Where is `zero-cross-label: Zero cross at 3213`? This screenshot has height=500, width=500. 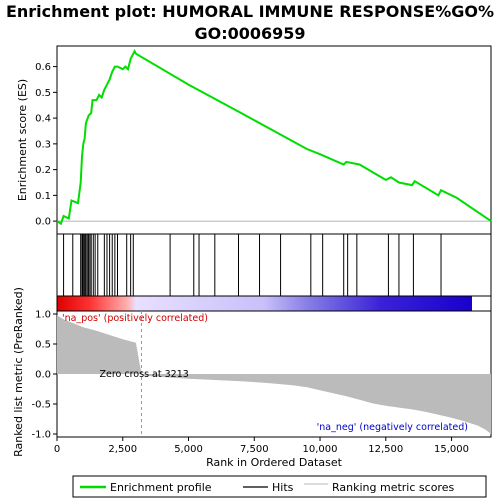
zero-cross-label: Zero cross at 3213 is located at coordinates (144, 374).